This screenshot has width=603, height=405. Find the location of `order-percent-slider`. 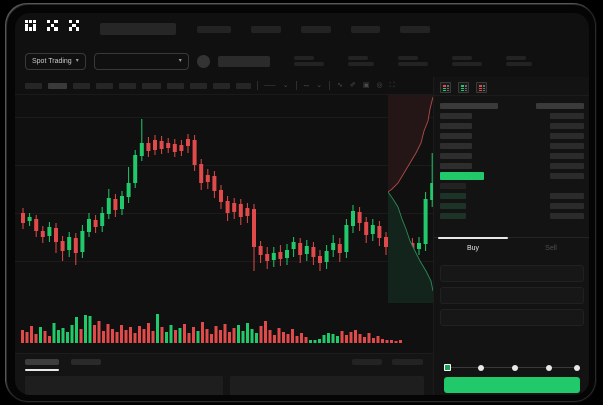

order-percent-slider is located at coordinates (512, 368).